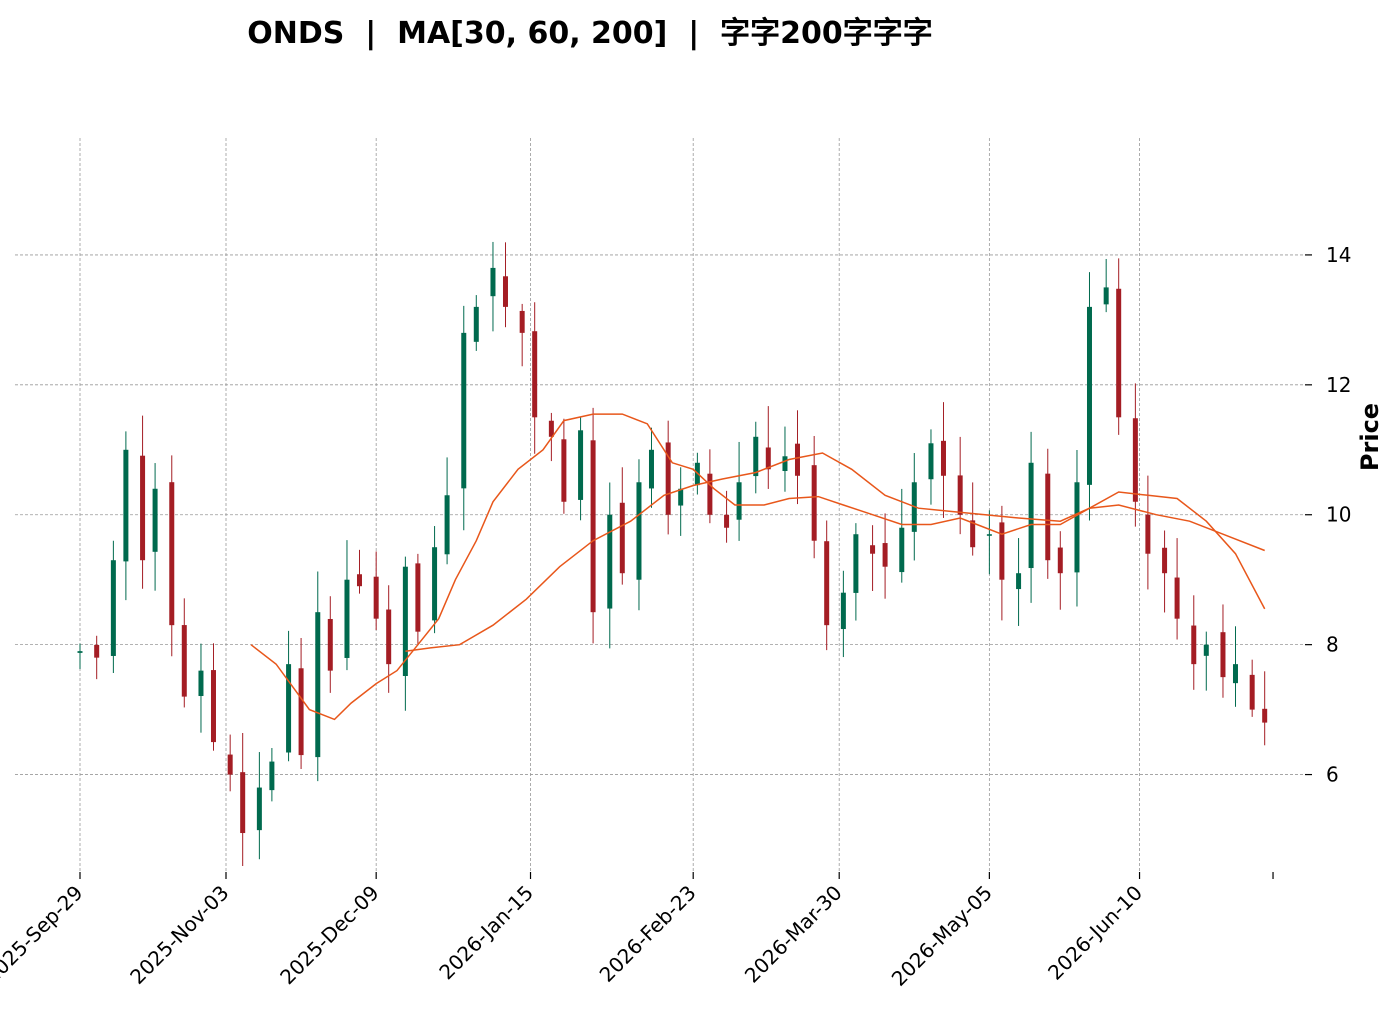  I want to click on x-tick-label: 2026-Jun-10, so click(1095, 933).